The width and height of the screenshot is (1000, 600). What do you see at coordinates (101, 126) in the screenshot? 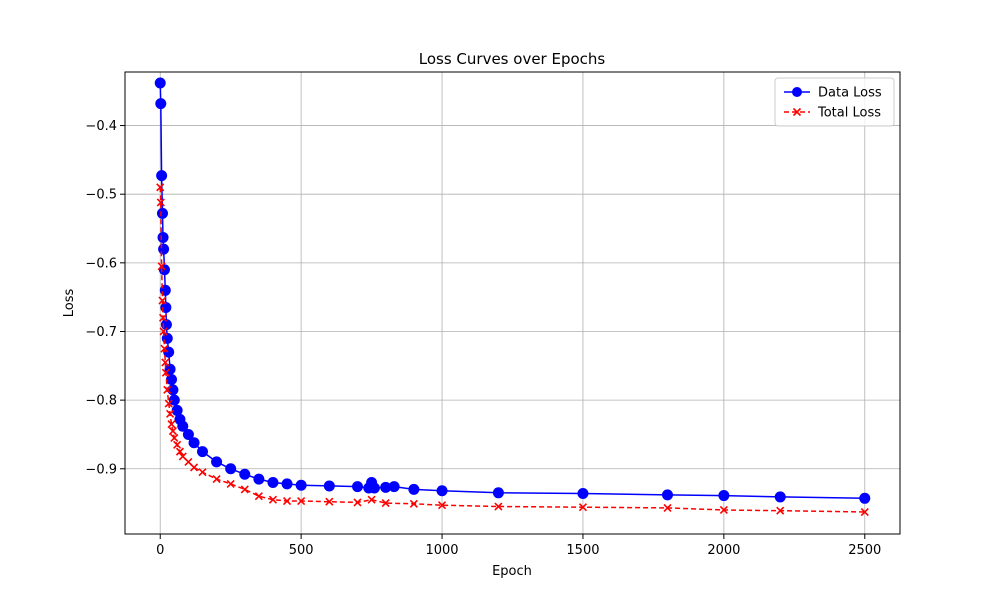
I see `y-tick-label: −0.4` at bounding box center [101, 126].